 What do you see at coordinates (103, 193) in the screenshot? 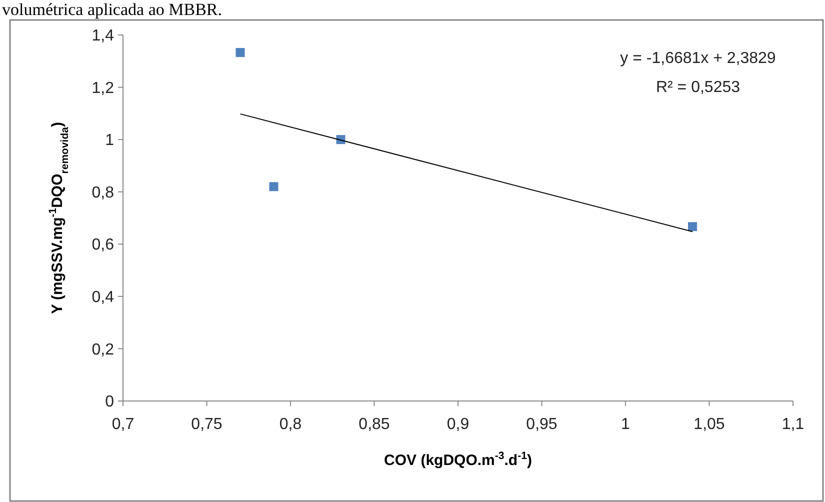
I see `y-tick-label: 0,8` at bounding box center [103, 193].